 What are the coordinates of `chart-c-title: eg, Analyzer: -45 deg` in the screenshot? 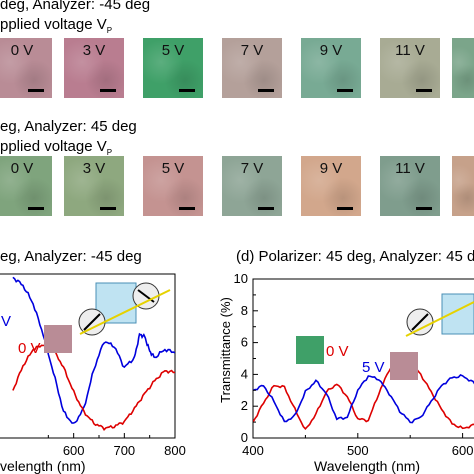 It's located at (71, 256).